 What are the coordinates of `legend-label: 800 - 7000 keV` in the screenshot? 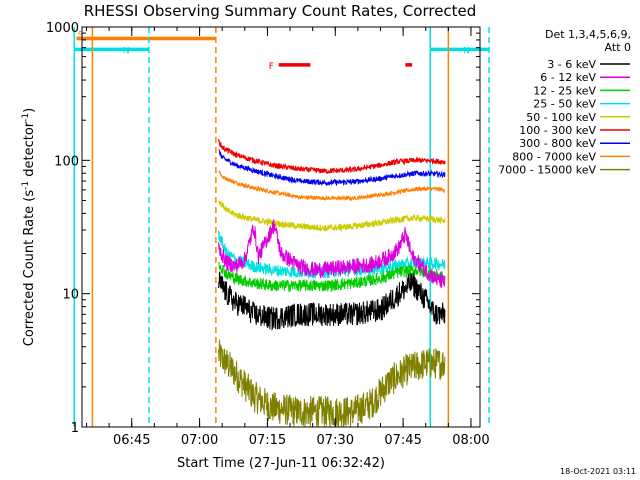 It's located at (554, 156).